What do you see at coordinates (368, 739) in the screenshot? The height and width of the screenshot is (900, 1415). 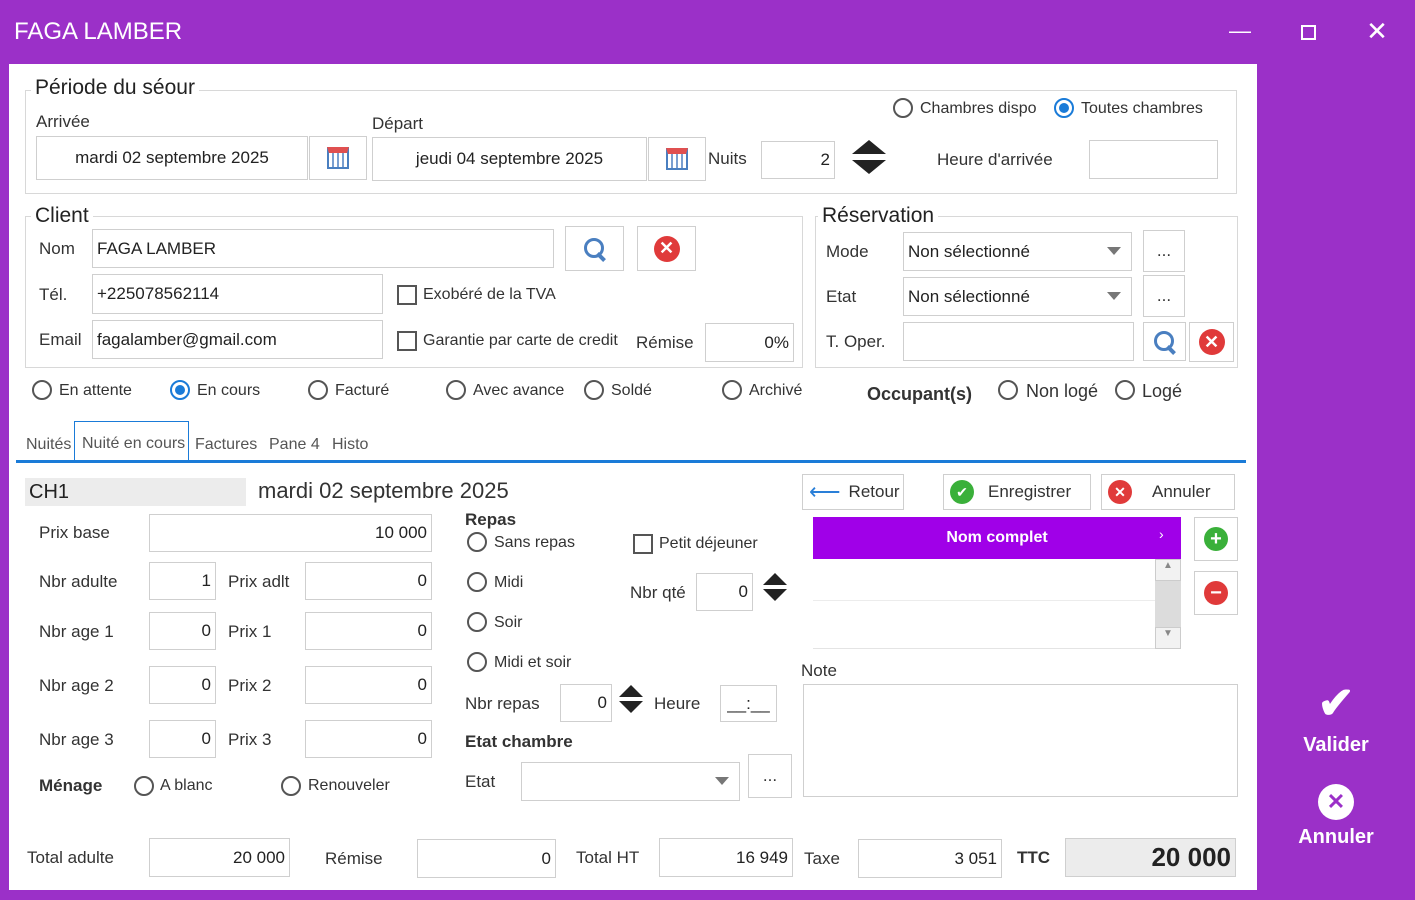 I see `prix3-field: 0` at bounding box center [368, 739].